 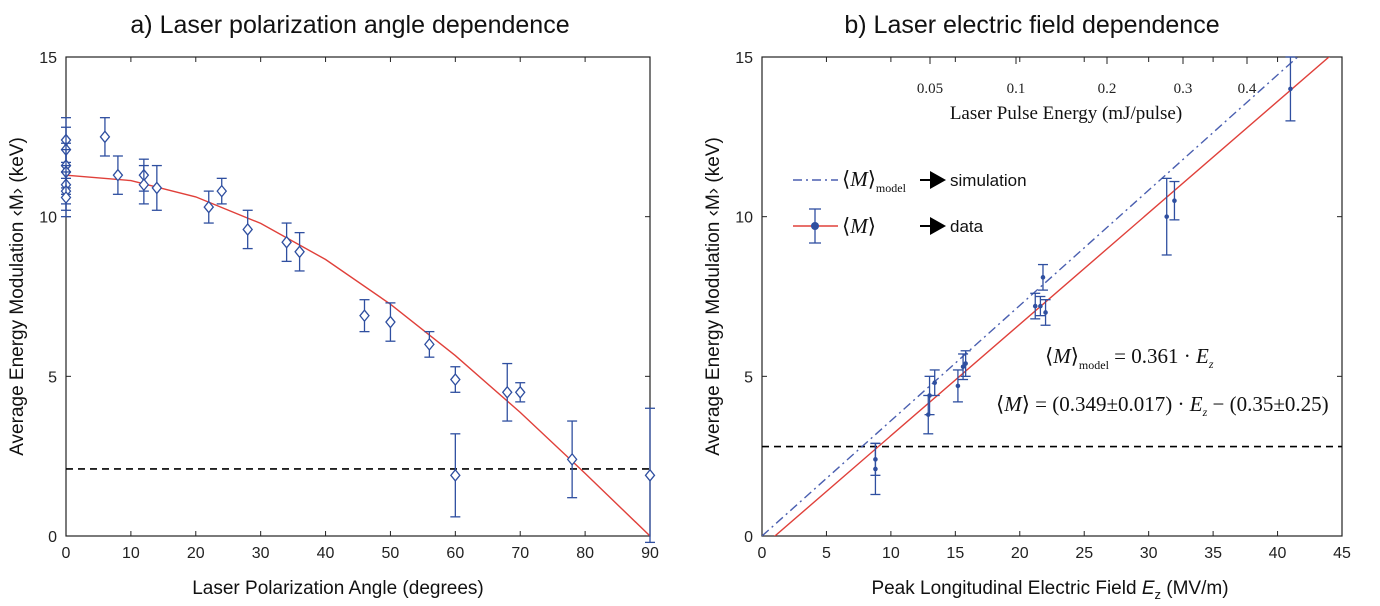 What do you see at coordinates (1031, 25) in the screenshot?
I see `chart-title: b) Laser electric field dependence` at bounding box center [1031, 25].